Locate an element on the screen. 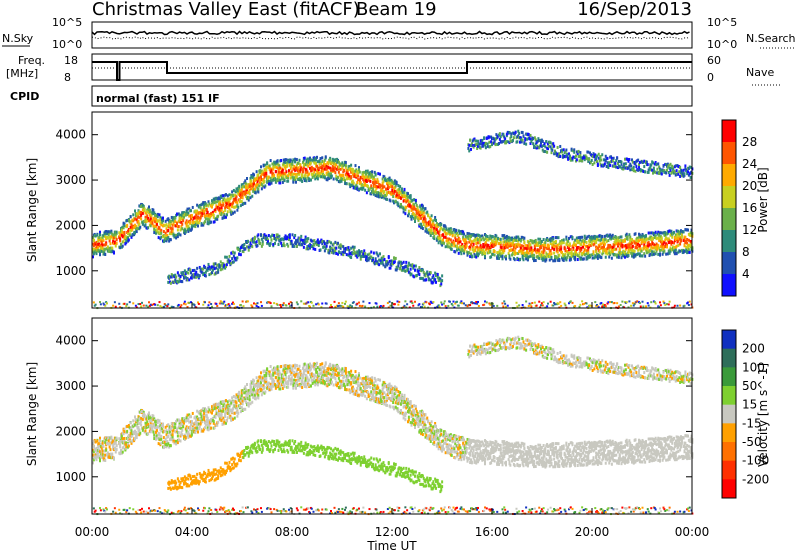  nsearch-tick-bottom: 10^0 is located at coordinates (722, 44).